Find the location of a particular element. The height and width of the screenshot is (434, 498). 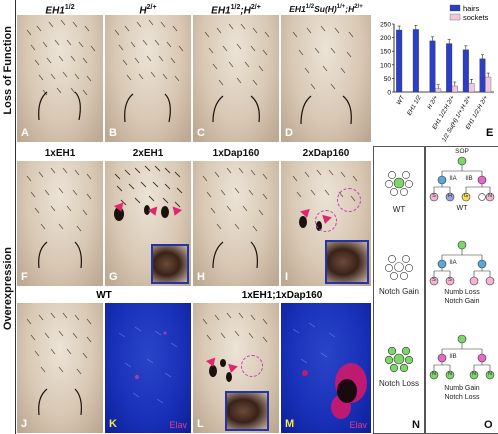

panel-f: 1xEH1 F is located at coordinates (60, 216).